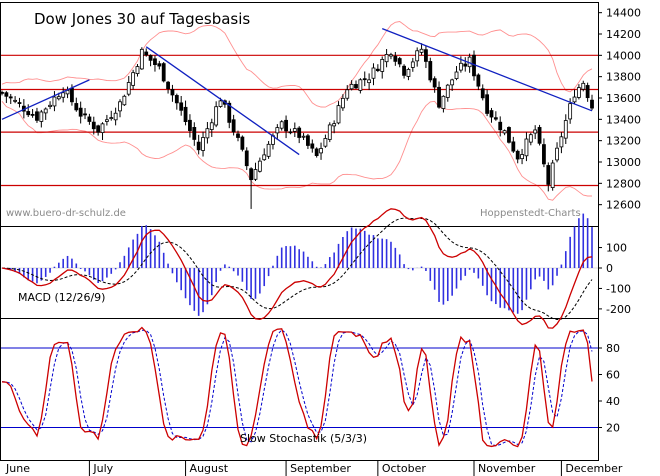 Image resolution: width=660 pixels, height=476 pixels. What do you see at coordinates (623, 119) in the screenshot?
I see `price-tick-label: 13400` at bounding box center [623, 119].